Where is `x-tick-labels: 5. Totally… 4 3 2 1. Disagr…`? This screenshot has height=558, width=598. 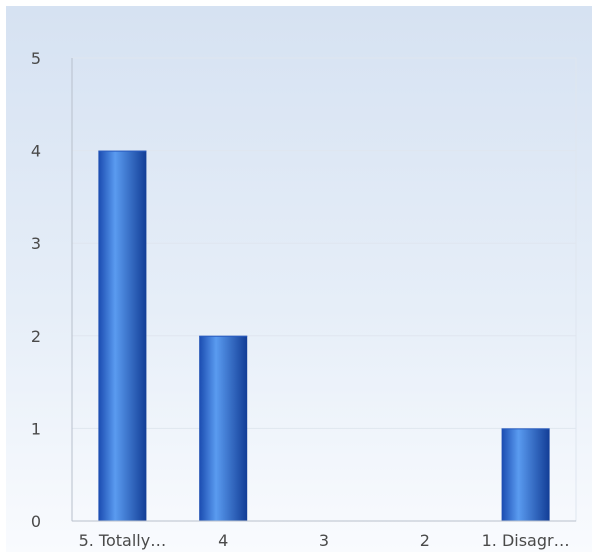
x-tick-labels: 5. Totally… 4 3 2 1. Disagr… is located at coordinates (324, 540).